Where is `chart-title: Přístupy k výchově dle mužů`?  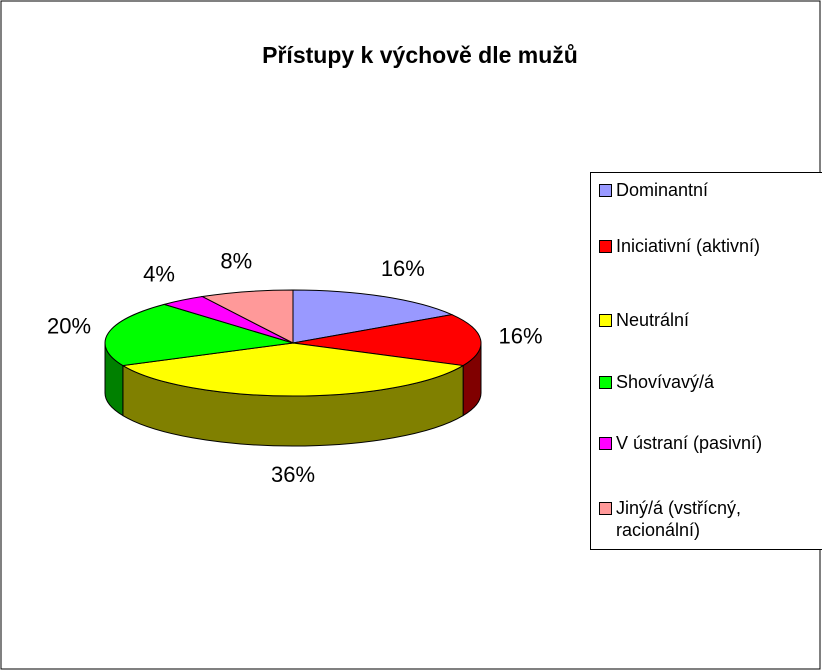
chart-title: Přístupy k výchově dle mužů is located at coordinates (420, 55).